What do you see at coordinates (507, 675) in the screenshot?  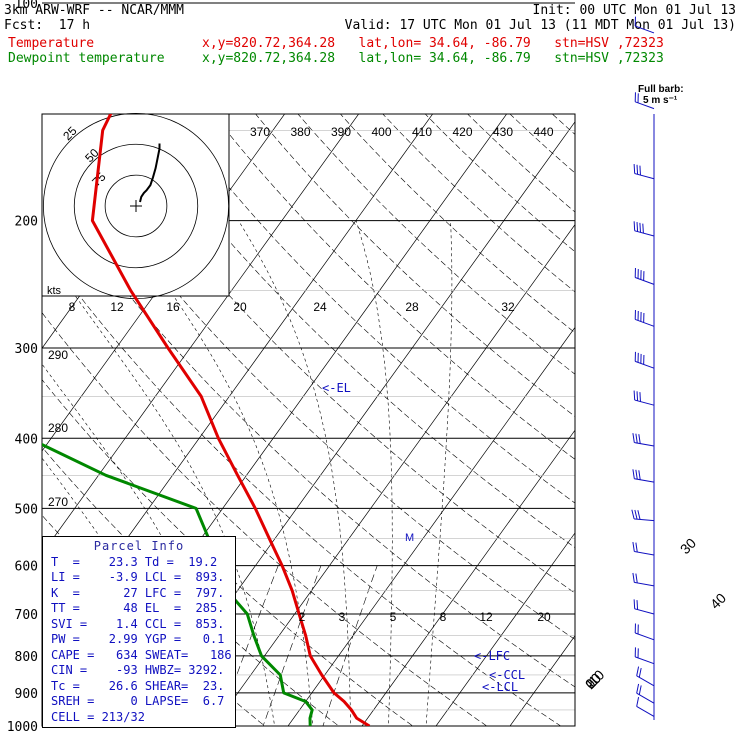 I see `level-ccl-label: <-CCL` at bounding box center [507, 675].